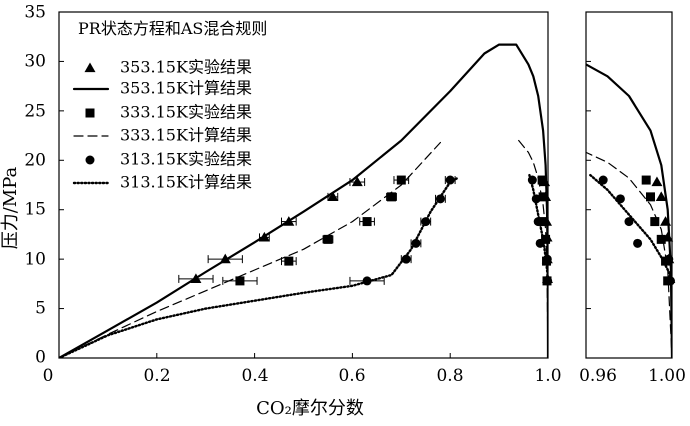 The height and width of the screenshot is (426, 690). What do you see at coordinates (90, 113) in the screenshot?
I see `legend-square-marker` at bounding box center [90, 113].